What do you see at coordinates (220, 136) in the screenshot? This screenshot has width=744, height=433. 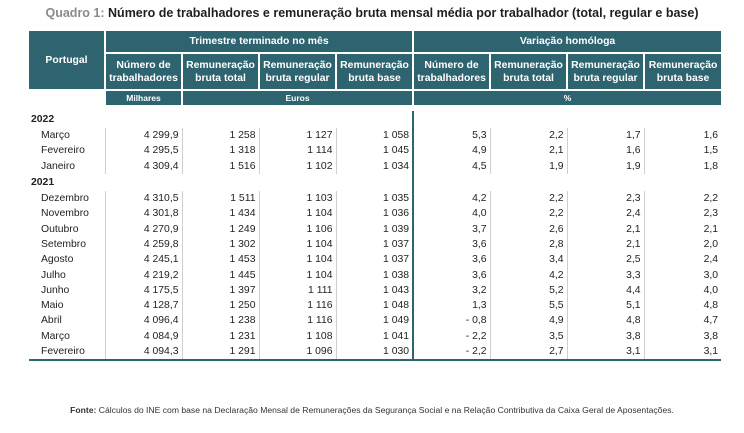 I see `value-cell: 1 258` at bounding box center [220, 136].